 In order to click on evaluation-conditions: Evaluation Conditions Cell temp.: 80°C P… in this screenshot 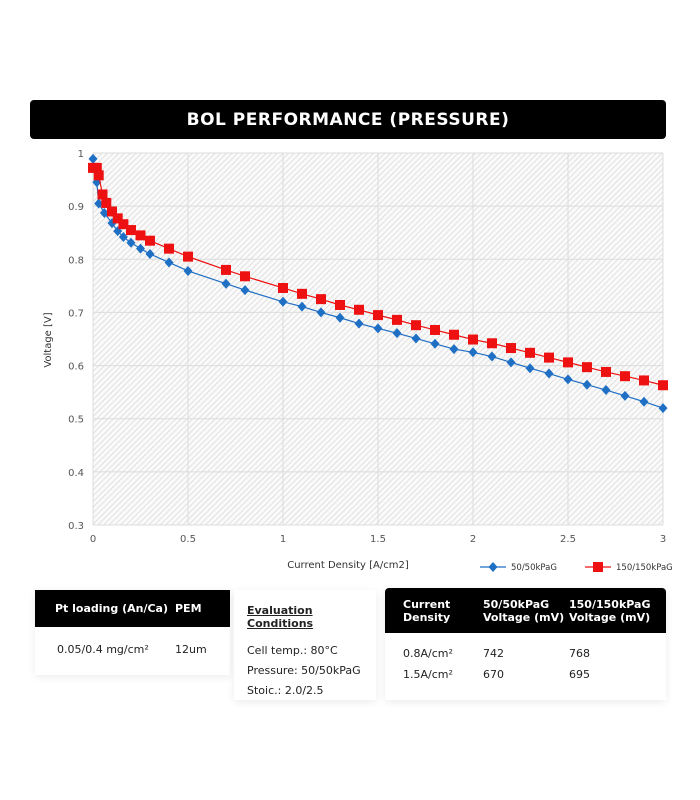, I will do `click(305, 645)`.